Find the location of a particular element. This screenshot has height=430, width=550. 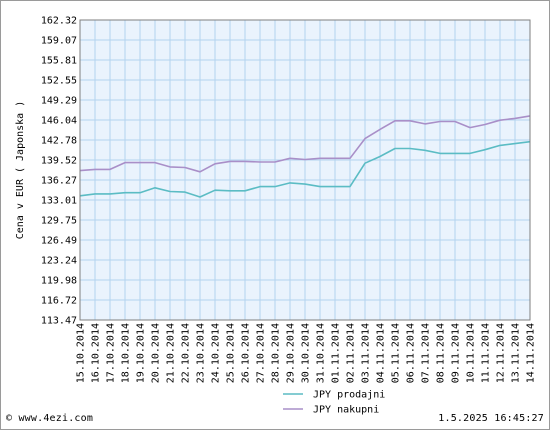

x-tick-label: 16.10.2014 is located at coordinates (96, 353).